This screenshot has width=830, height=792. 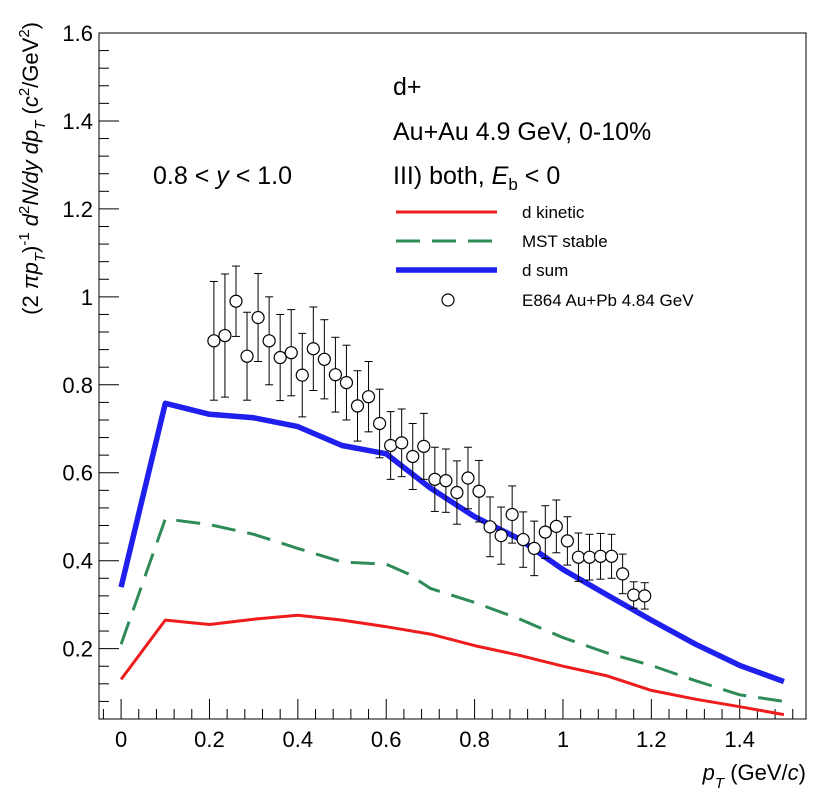 What do you see at coordinates (77, 121) in the screenshot?
I see `y-tick-label: 1.4` at bounding box center [77, 121].